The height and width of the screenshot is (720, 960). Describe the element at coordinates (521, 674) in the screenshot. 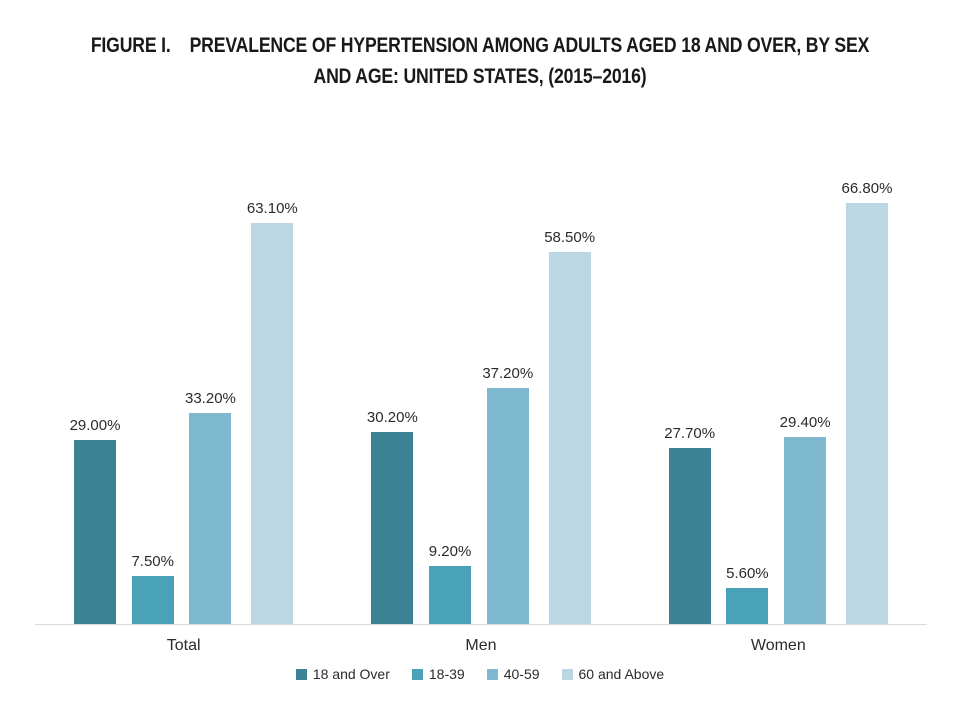

I see `legend-label: 40-59` at that location.